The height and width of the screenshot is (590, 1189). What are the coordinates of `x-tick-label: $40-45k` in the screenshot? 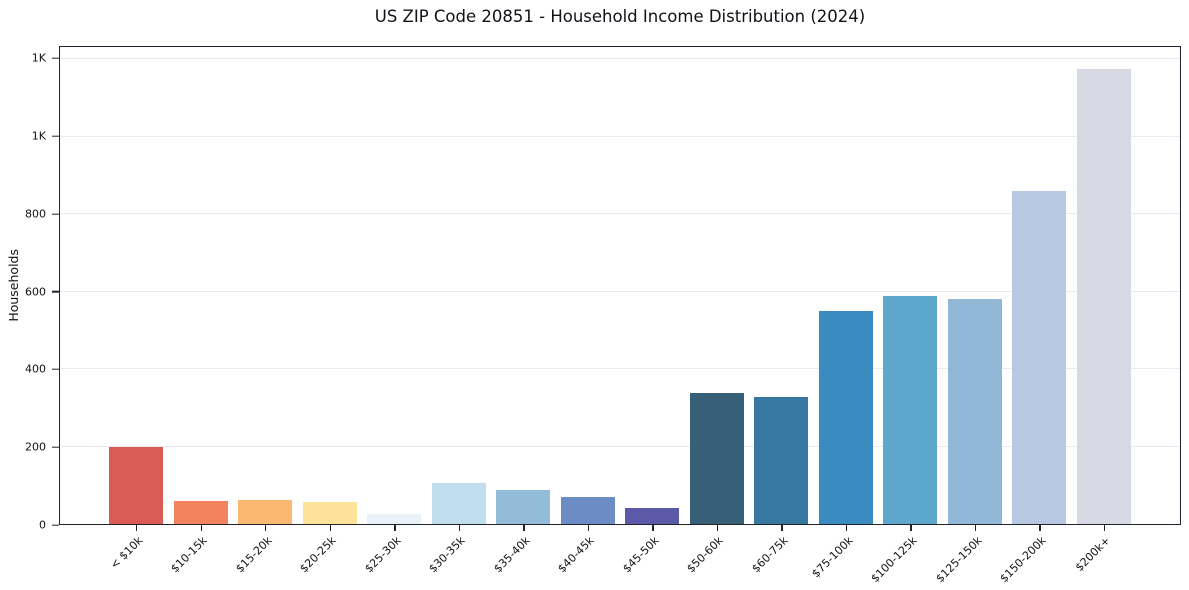 It's located at (576, 555).